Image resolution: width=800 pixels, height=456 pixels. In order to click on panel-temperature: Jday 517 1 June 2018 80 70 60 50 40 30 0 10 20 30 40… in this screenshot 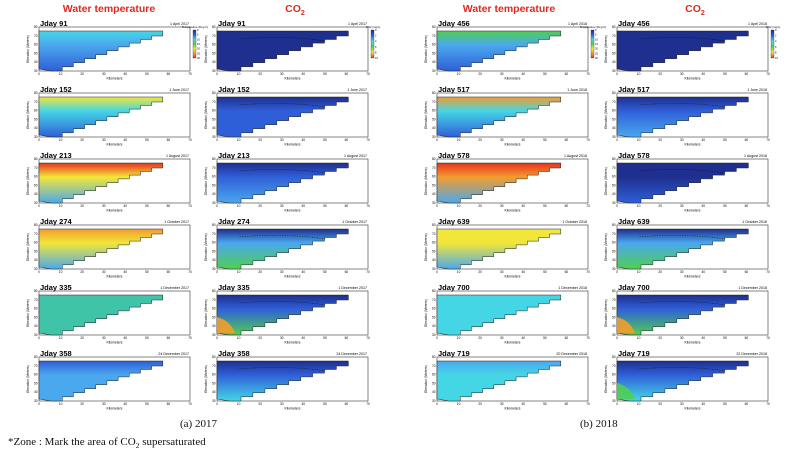, I will do `click(507, 115)`.